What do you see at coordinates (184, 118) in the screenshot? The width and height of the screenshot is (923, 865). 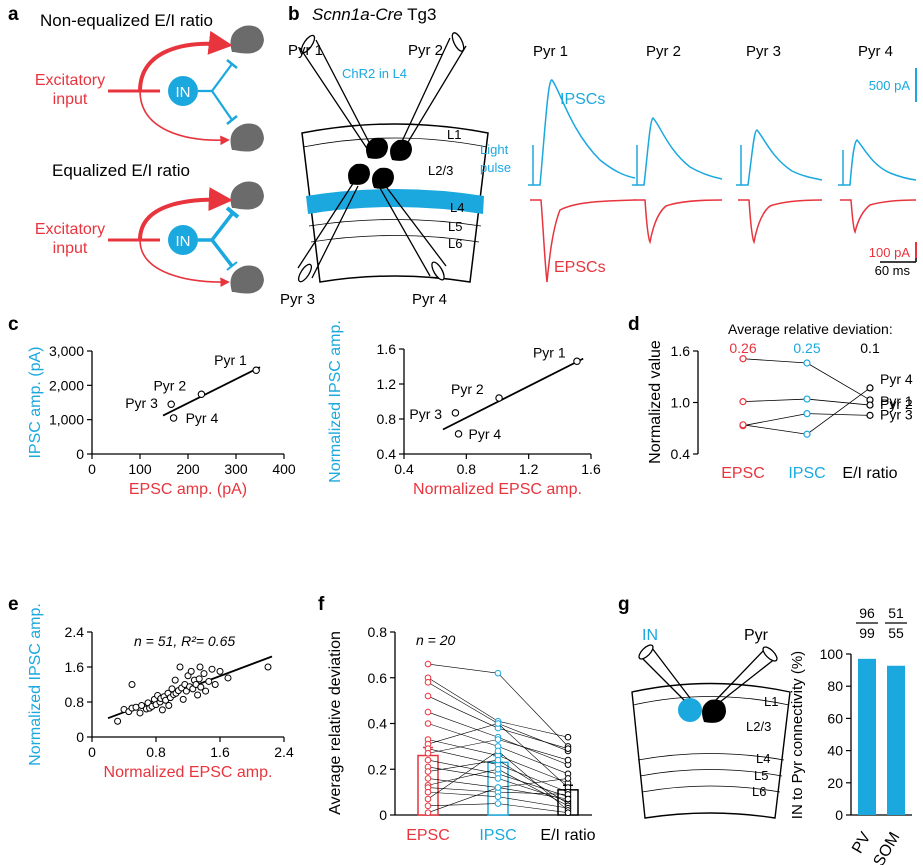 I see `weak-excitatory-path` at bounding box center [184, 118].